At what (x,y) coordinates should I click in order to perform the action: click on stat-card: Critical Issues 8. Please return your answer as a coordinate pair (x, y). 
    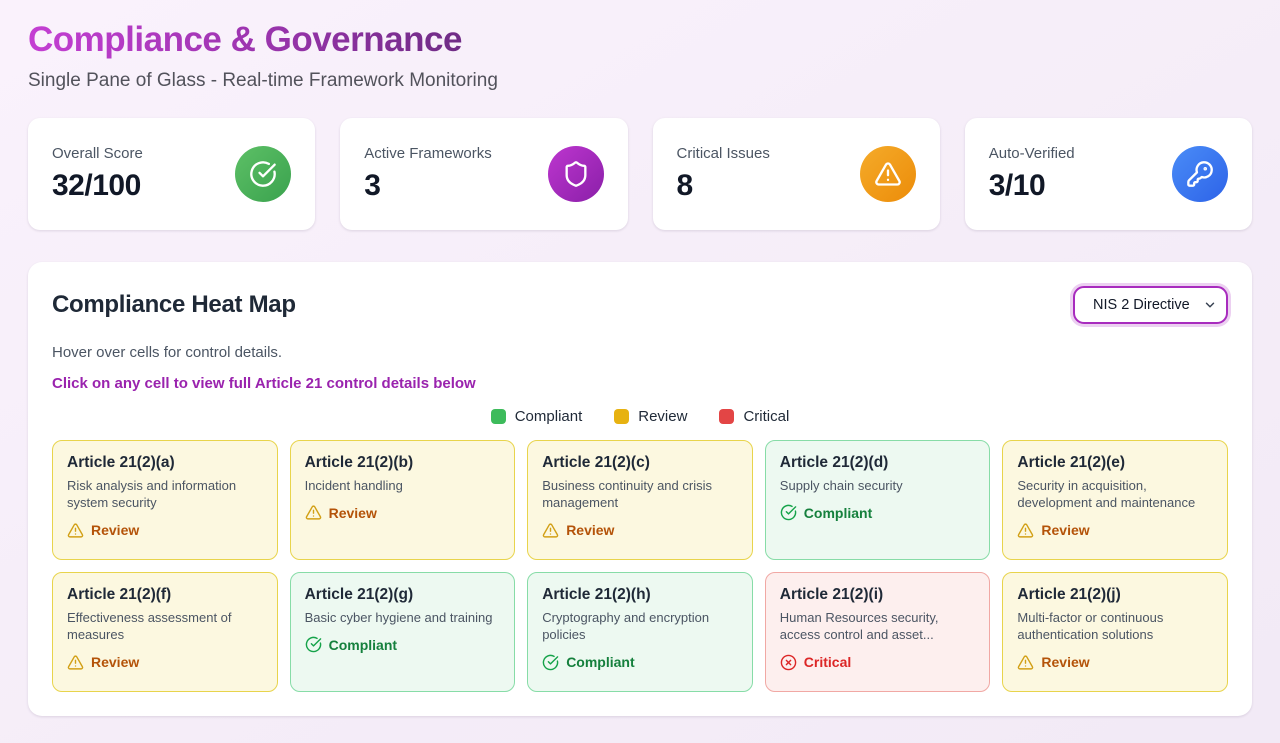
    Looking at the image, I should click on (796, 173).